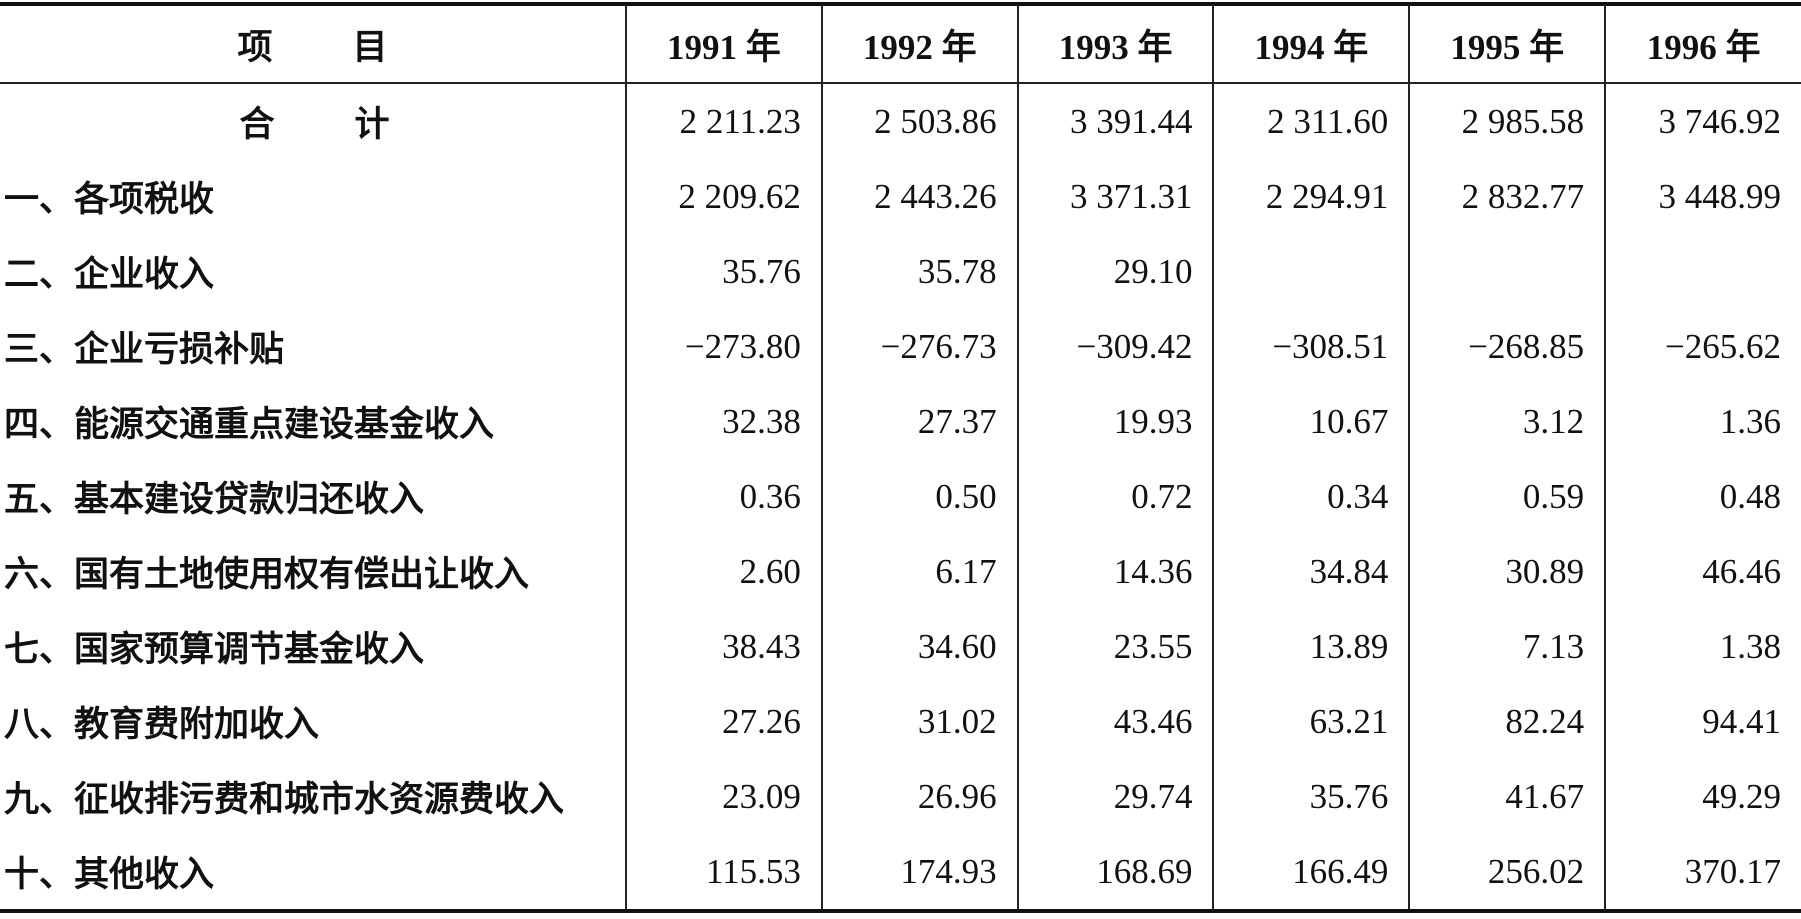  Describe the element at coordinates (723, 346) in the screenshot. I see `cell-value: −273.80` at that location.